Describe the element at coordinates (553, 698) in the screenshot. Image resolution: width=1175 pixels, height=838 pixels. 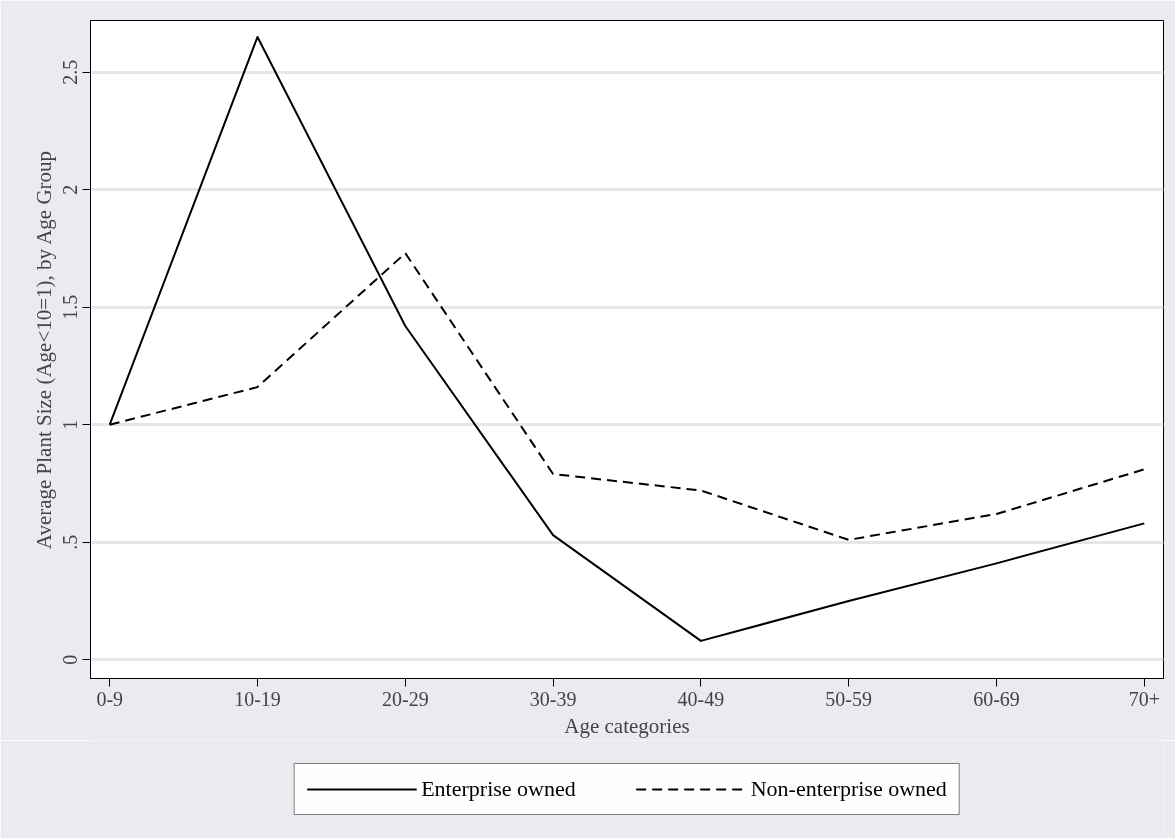
I see `x-tick-label: 30-39` at that location.